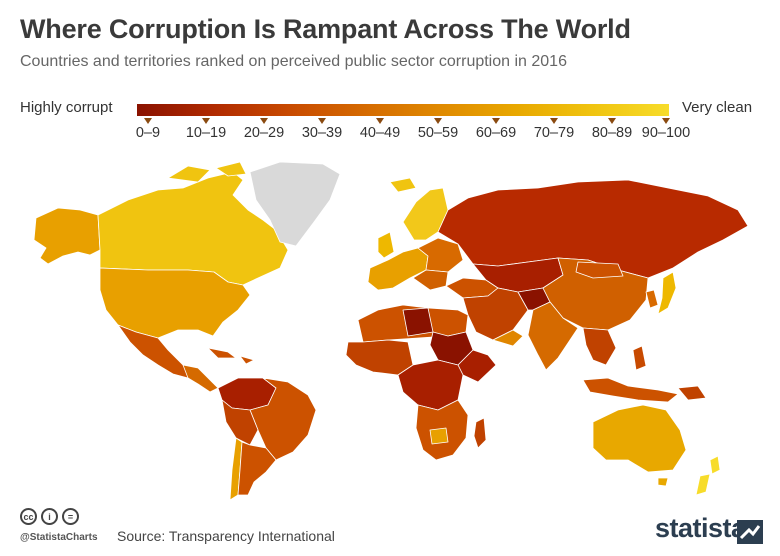 Image resolution: width=780 pixels, height=556 pixels. I want to click on map-region-southeast-asia, so click(599, 346).